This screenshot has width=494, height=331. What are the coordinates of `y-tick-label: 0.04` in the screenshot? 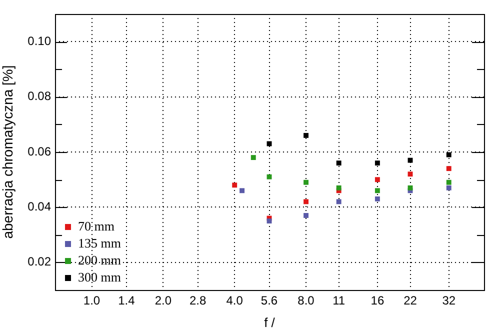 It's located at (40, 207).